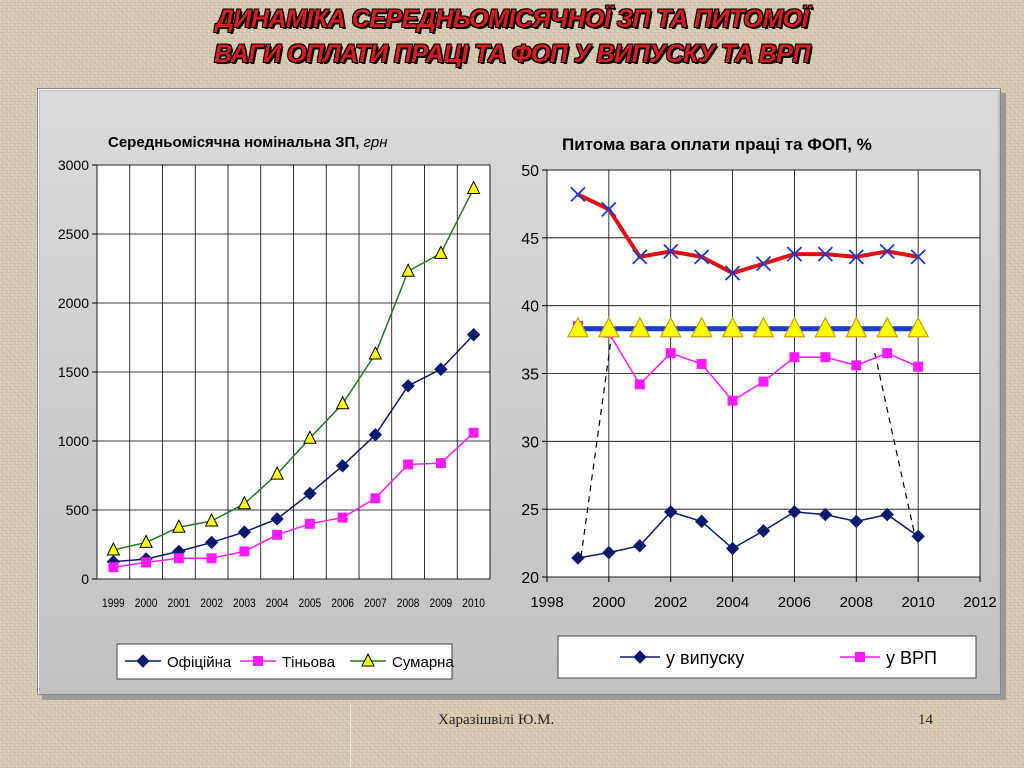 This screenshot has height=768, width=1024. I want to click on data-point-2-1-b, so click(609, 209).